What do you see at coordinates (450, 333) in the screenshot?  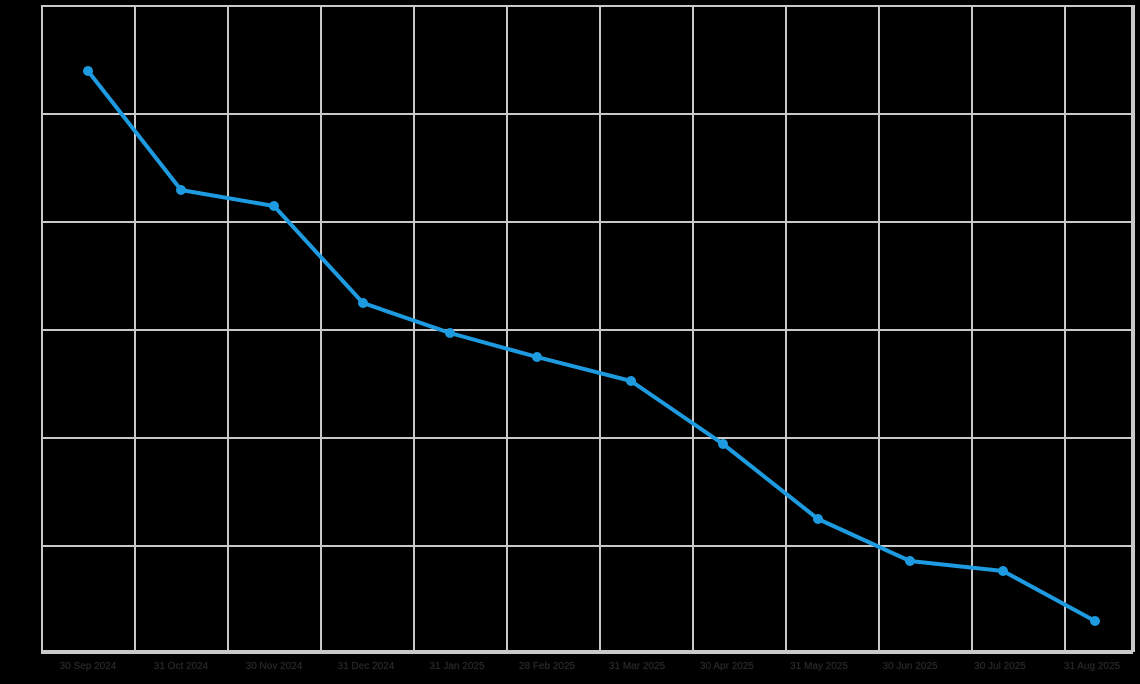 I see `data-point-marker: 31 Jan 2025: 48.8` at bounding box center [450, 333].